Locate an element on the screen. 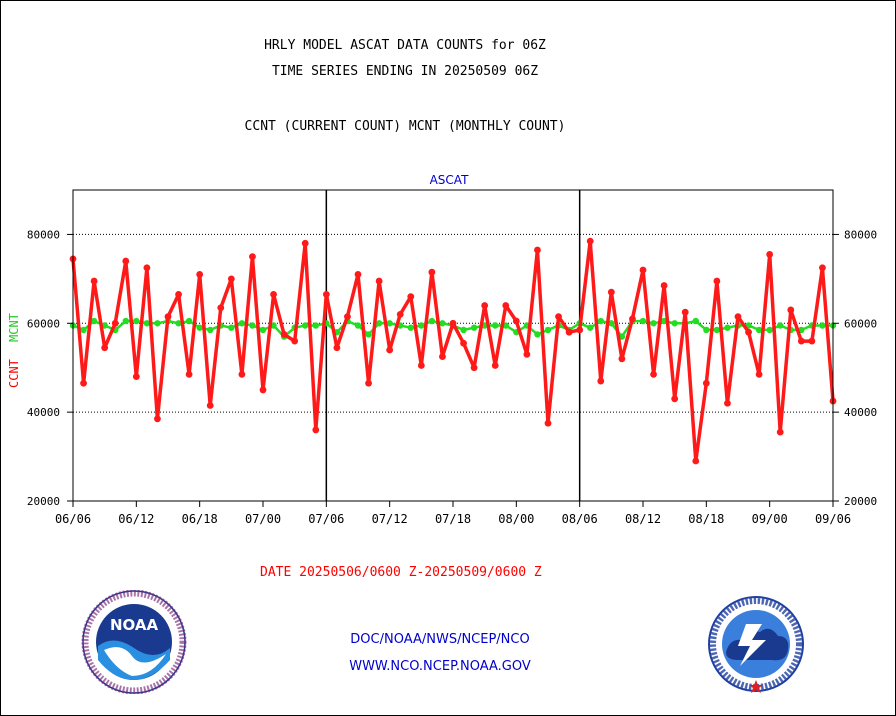 This screenshot has height=716, width=896. x-tick-label: 09/00 is located at coordinates (770, 519).